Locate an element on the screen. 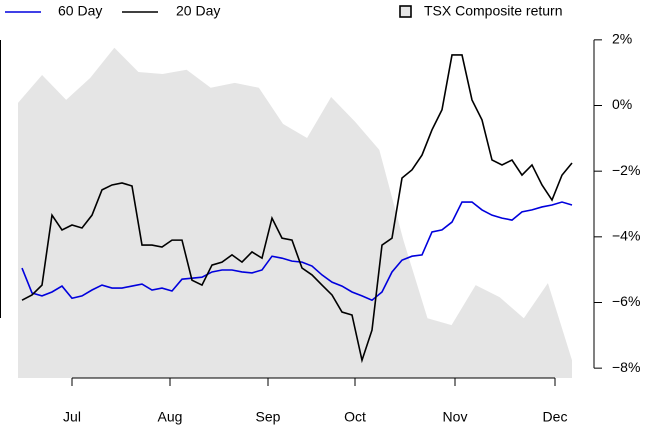  legend-label: 20 Day is located at coordinates (198, 11).